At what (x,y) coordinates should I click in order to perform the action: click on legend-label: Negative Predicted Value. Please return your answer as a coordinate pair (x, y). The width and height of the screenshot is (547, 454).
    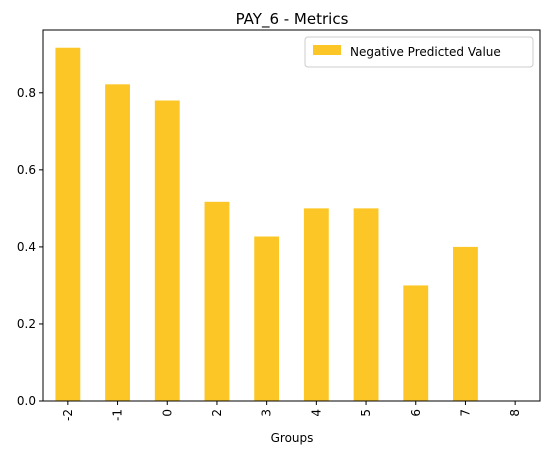
    Looking at the image, I should click on (425, 52).